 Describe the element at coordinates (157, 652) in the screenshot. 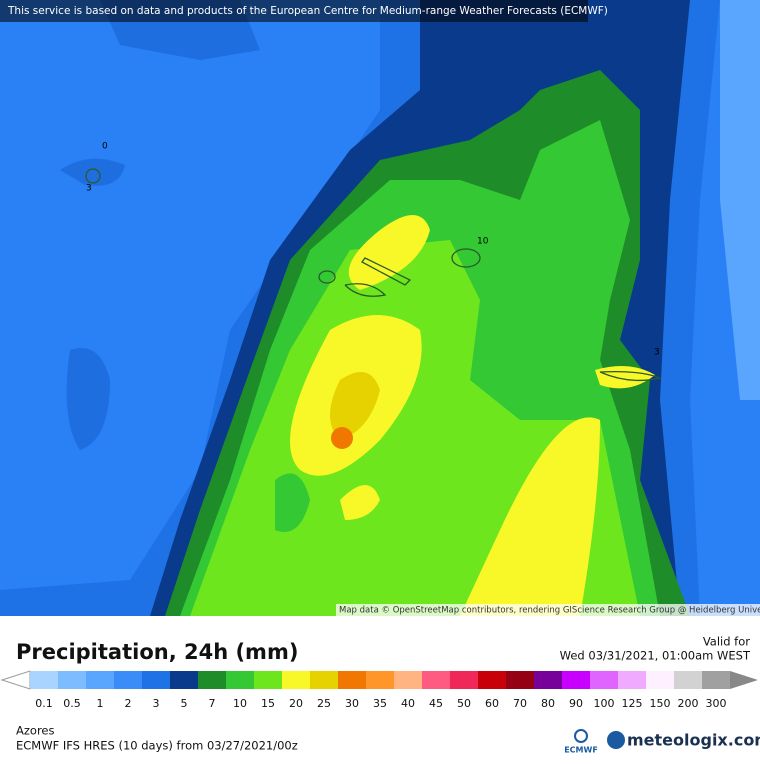

I see `title: Precipitation, 24h (mm)` at that location.